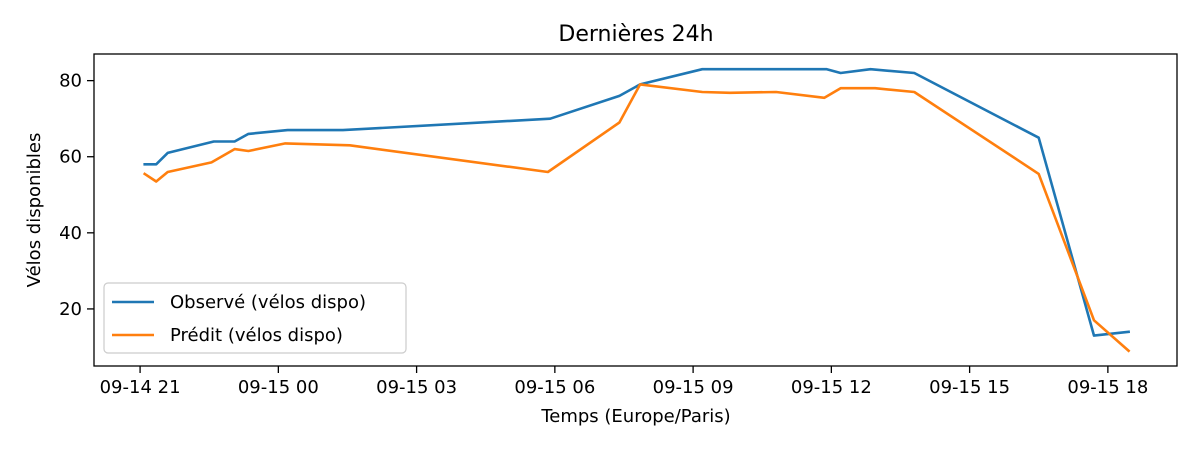 Image resolution: width=1200 pixels, height=450 pixels. What do you see at coordinates (140, 387) in the screenshot?
I see `x-tick-label: 09-14 21` at bounding box center [140, 387].